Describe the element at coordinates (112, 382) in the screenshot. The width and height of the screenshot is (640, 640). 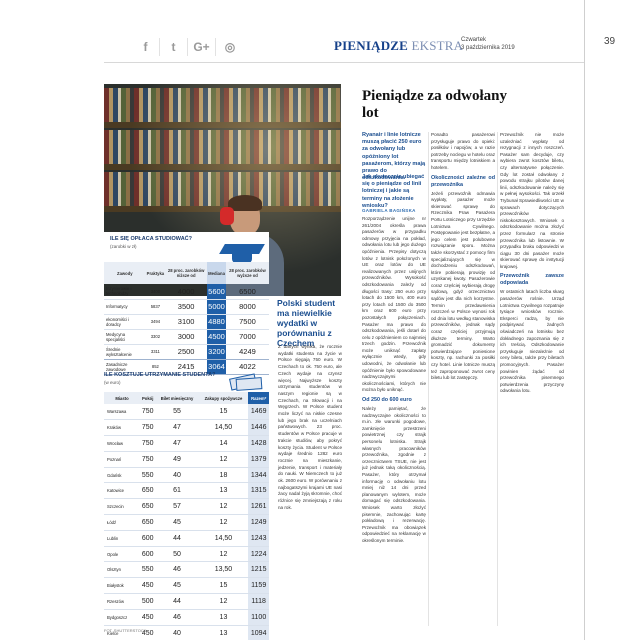
I see `infobox2-subtitle: (w euro)` at that location.